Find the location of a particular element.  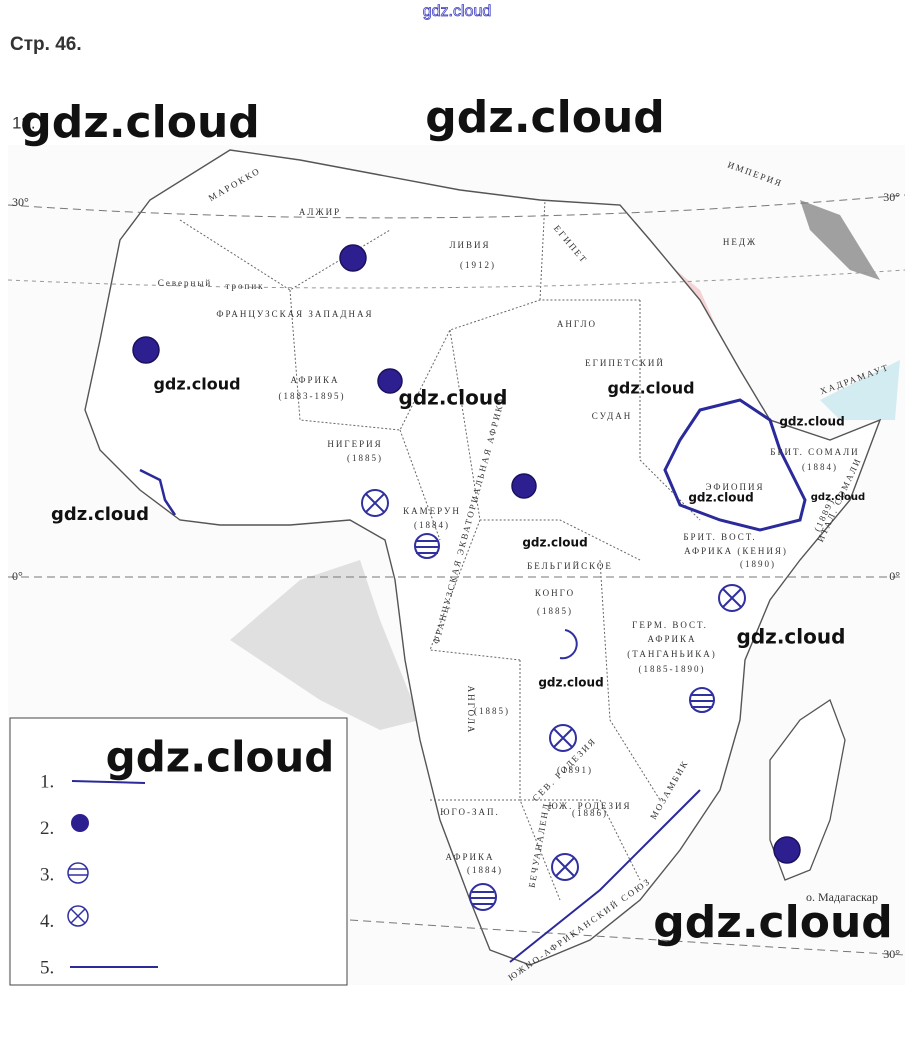

region-label: НЕДЖ is located at coordinates (740, 242).